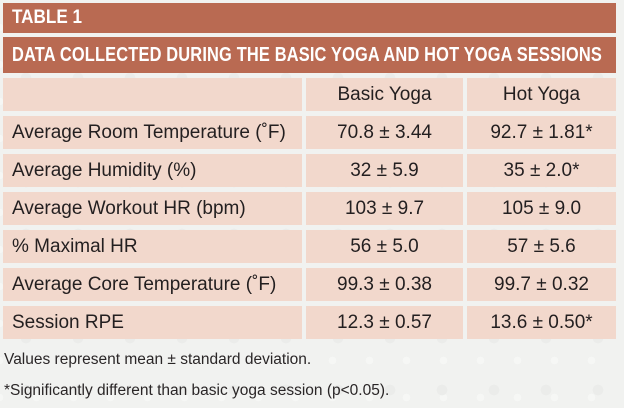 Image resolution: width=624 pixels, height=408 pixels. What do you see at coordinates (384, 284) in the screenshot?
I see `cell-basic-yoga: 99.3 ± 0.38` at bounding box center [384, 284].